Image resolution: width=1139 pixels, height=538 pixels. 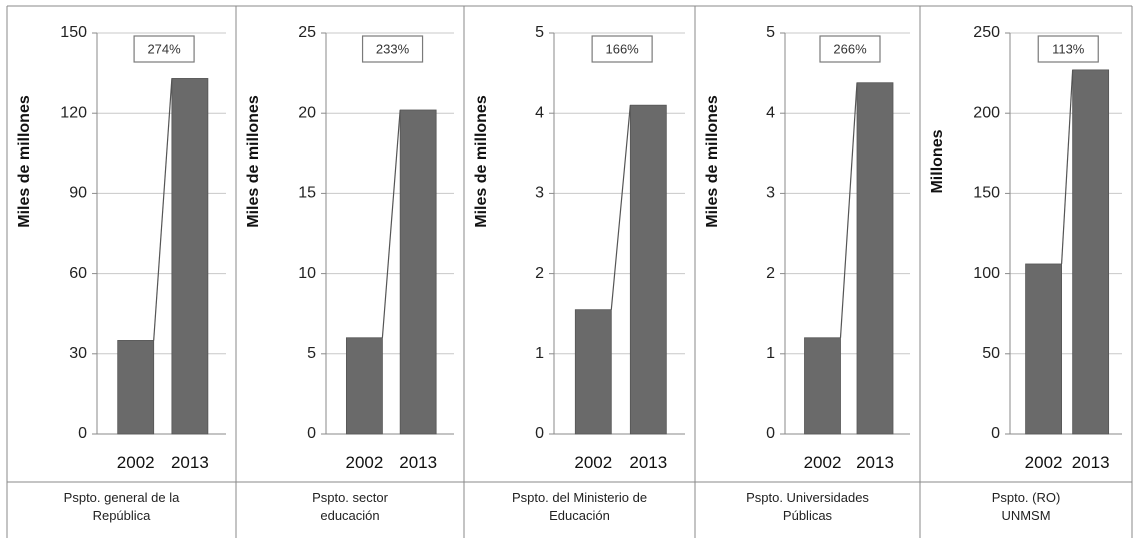 I want to click on growth-badge-label: 266%, so click(x=850, y=48).